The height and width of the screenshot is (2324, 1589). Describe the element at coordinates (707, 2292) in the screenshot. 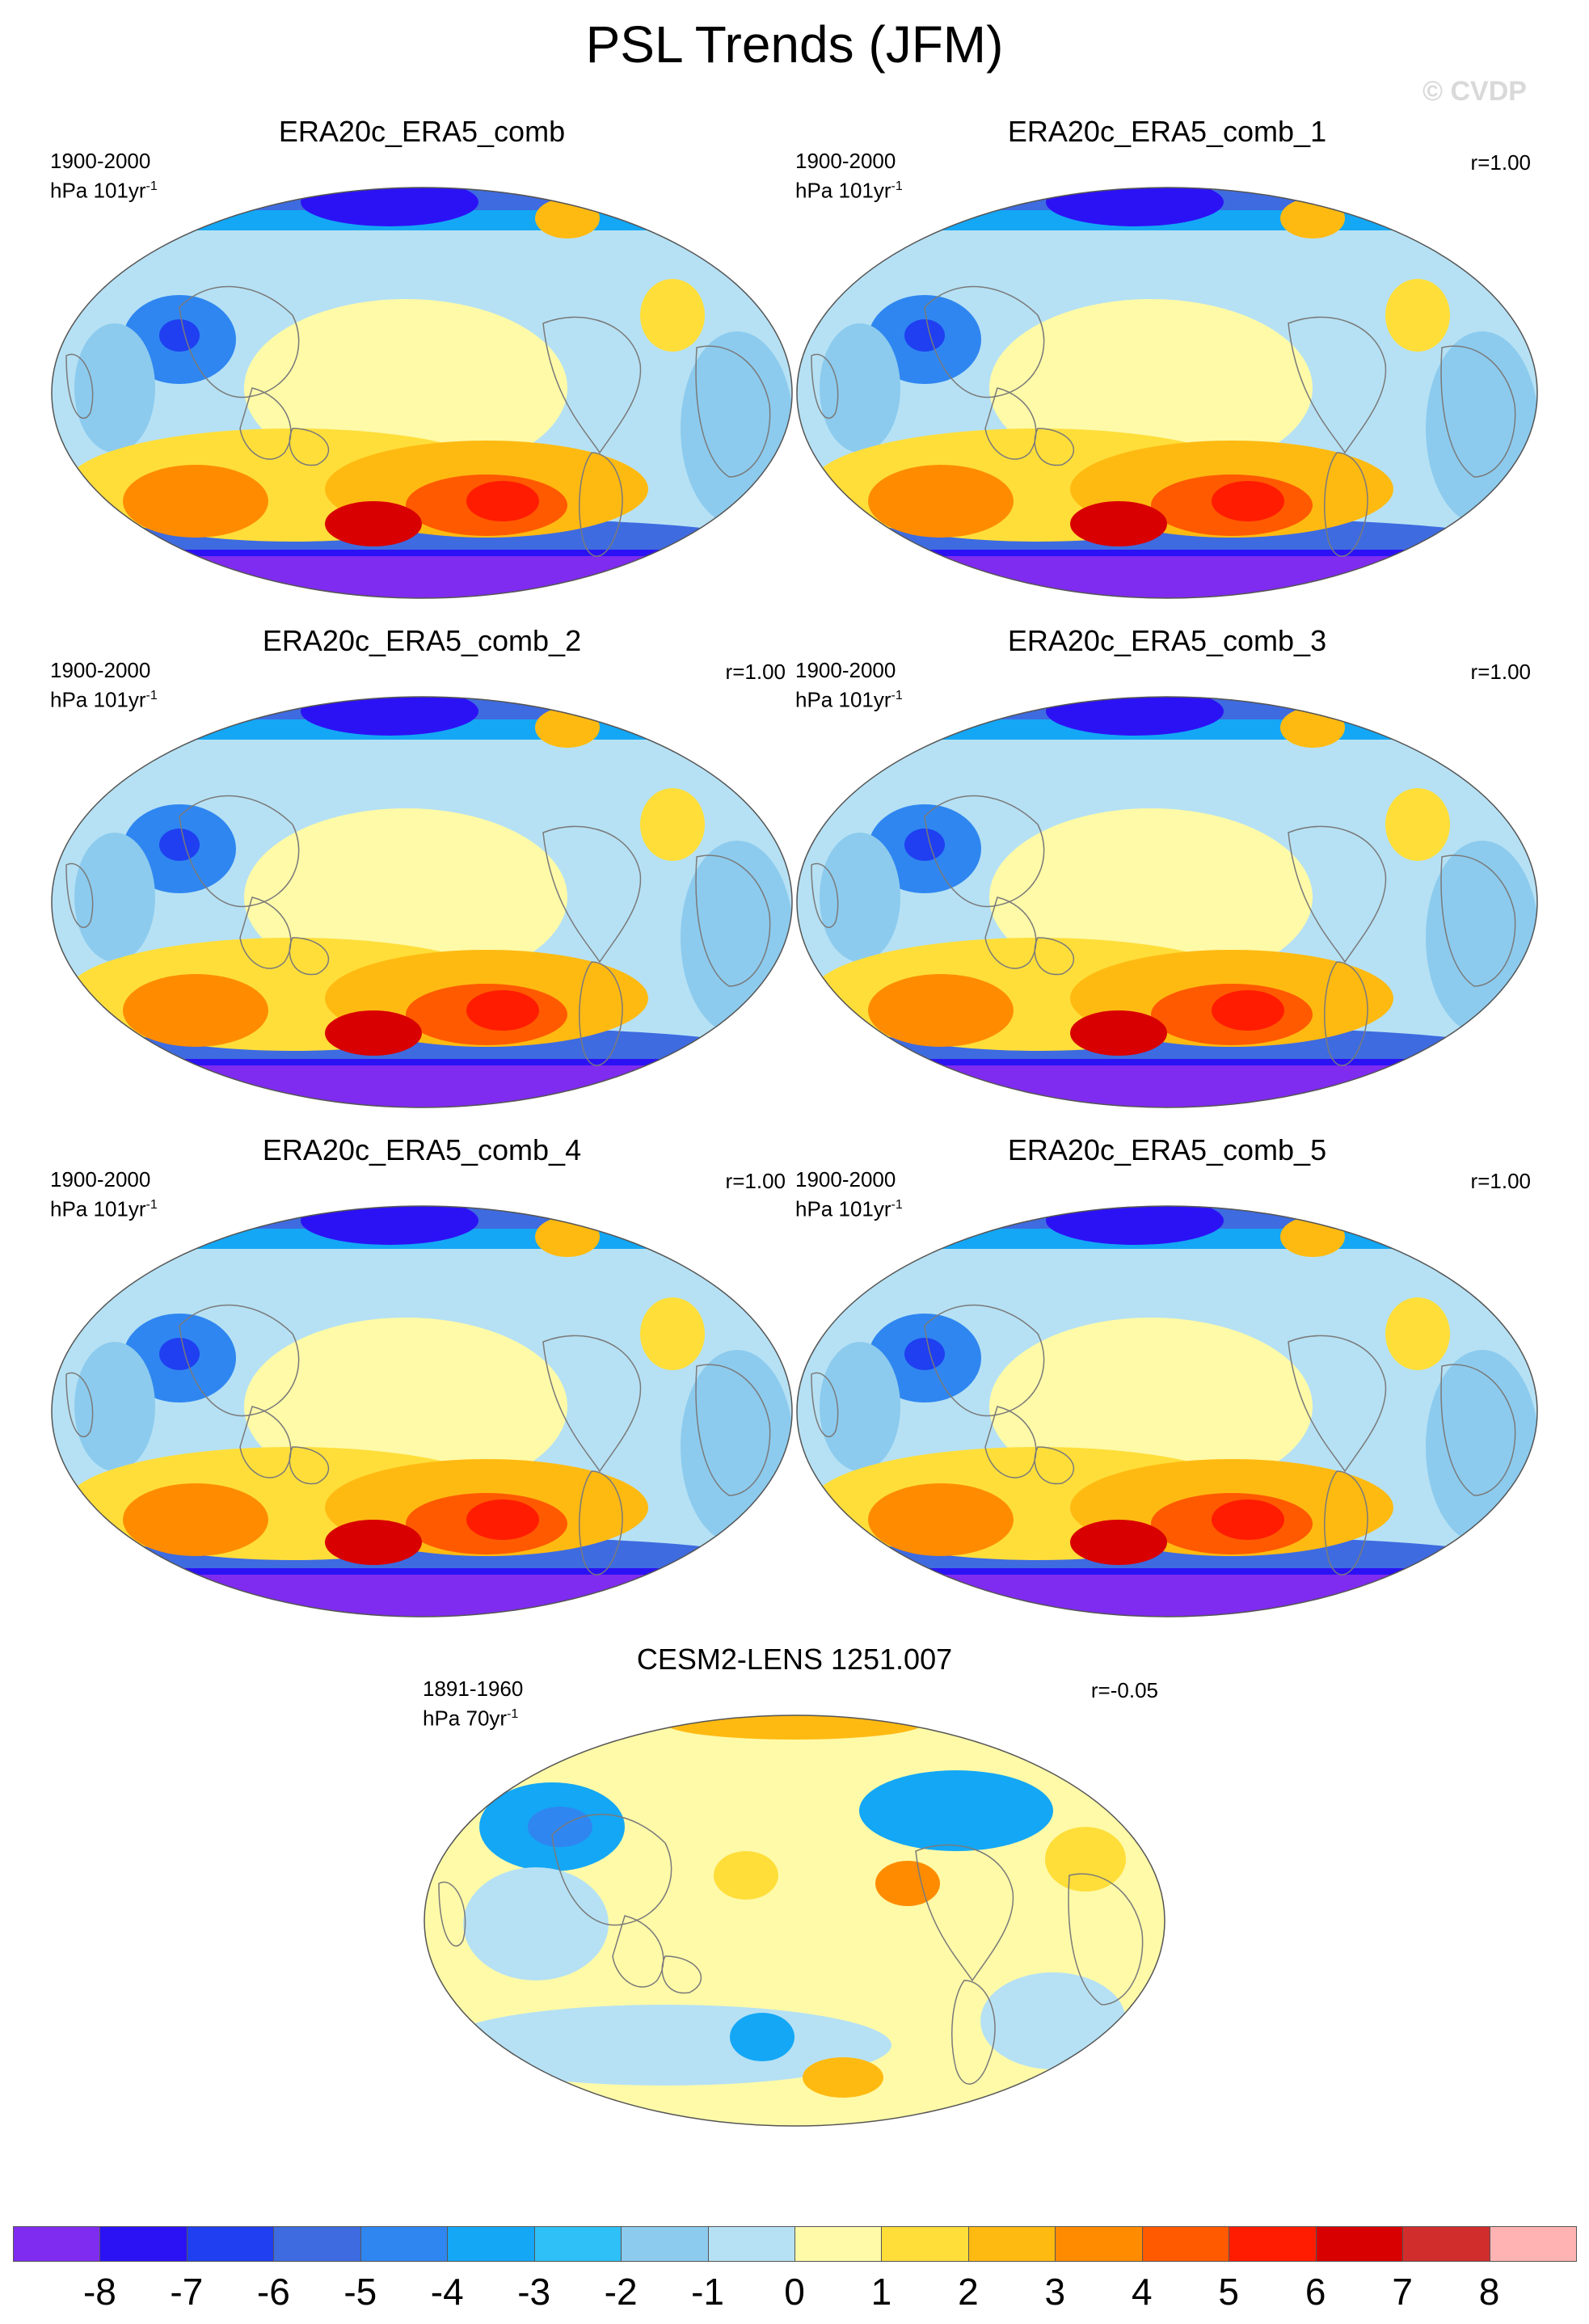

I see `colorbar-tick-label: -1` at that location.